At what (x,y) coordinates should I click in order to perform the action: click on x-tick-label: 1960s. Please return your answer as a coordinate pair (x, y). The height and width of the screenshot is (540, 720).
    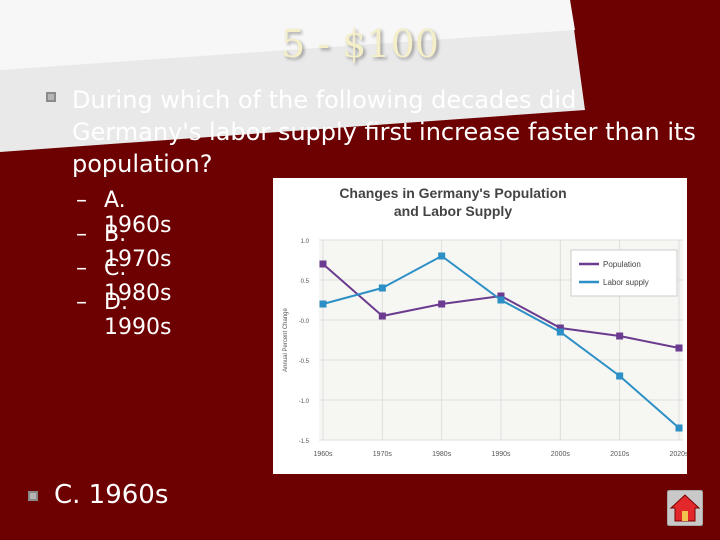
    Looking at the image, I should click on (323, 454).